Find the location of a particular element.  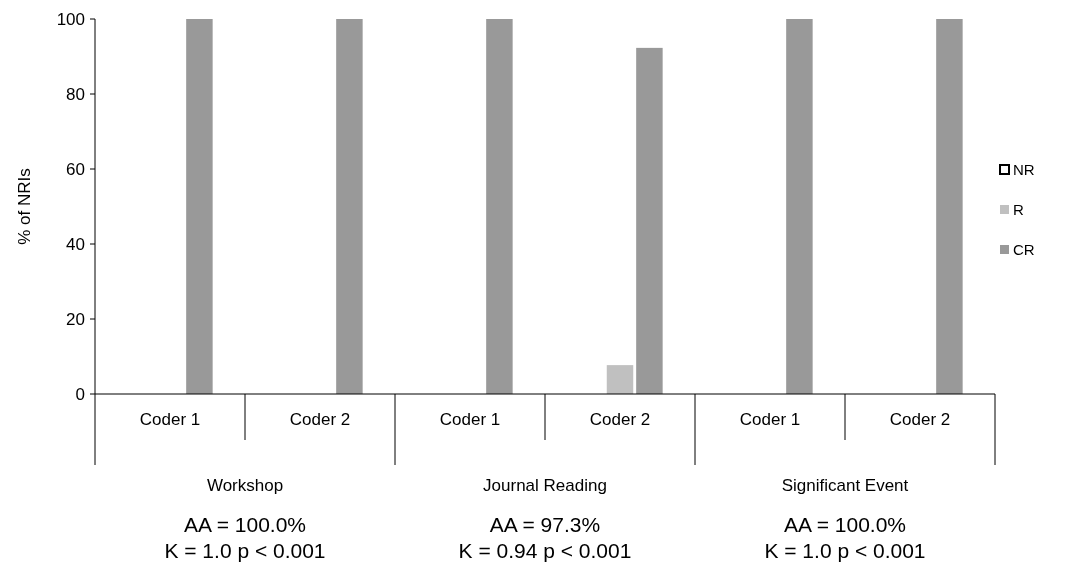

y-tick-label: 80 is located at coordinates (75, 94).